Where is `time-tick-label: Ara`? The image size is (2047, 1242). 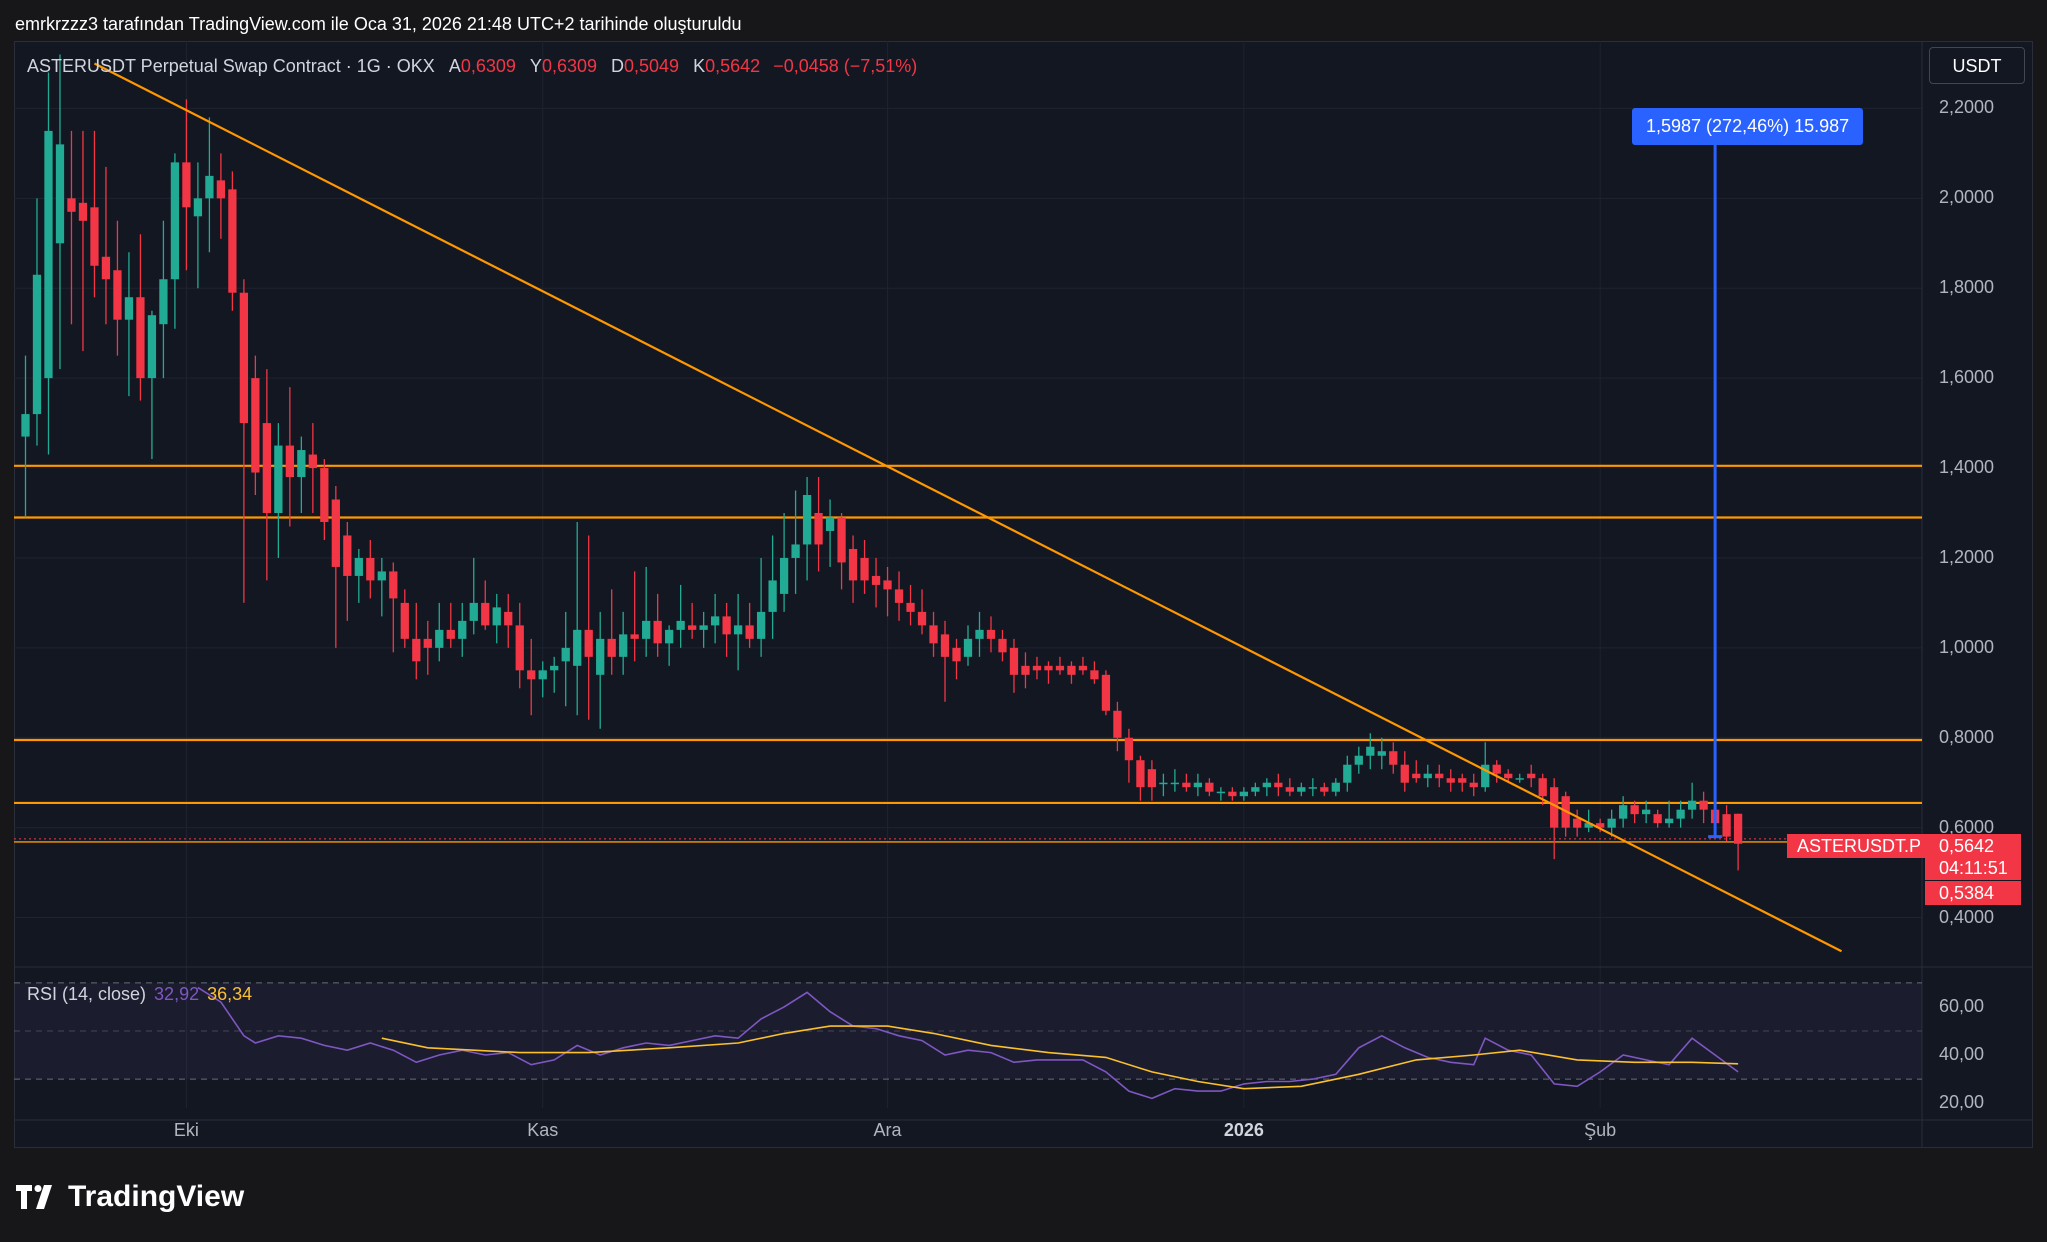
time-tick-label: Ara is located at coordinates (887, 1130).